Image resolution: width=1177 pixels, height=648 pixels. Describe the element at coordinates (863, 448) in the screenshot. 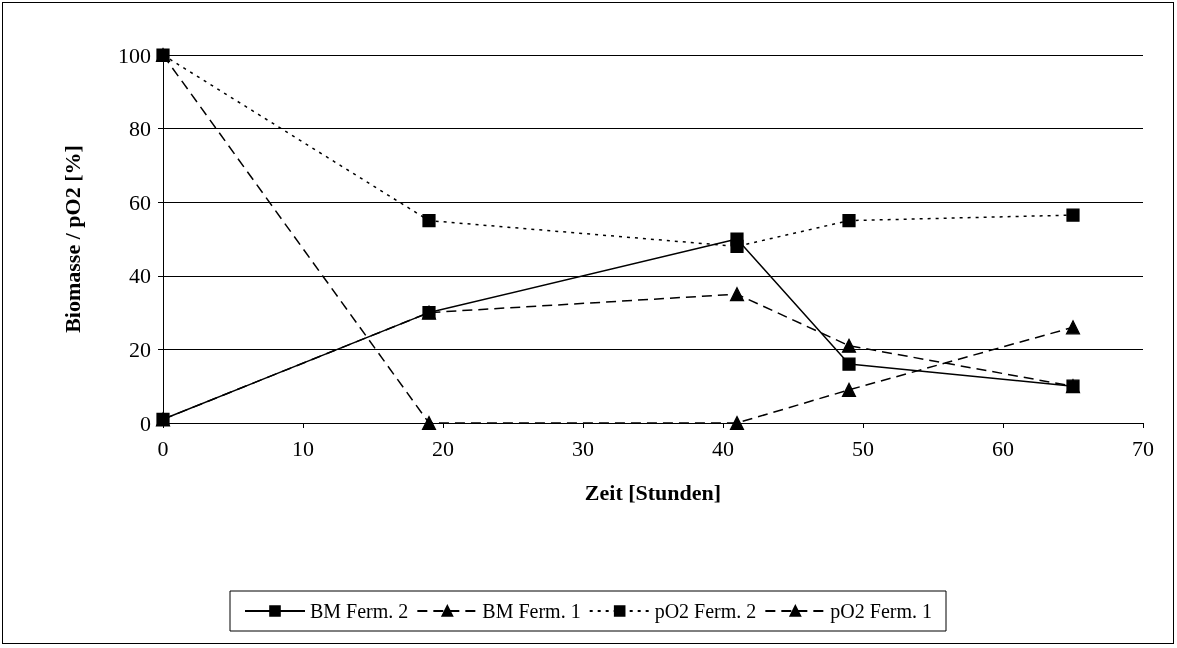

I see `x-tick-label: 50` at that location.